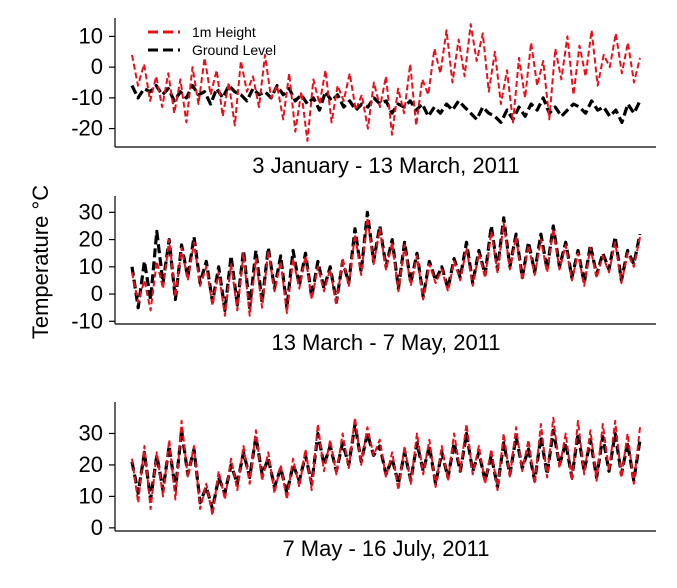 The image size is (677, 588). Describe the element at coordinates (87, 320) in the screenshot. I see `panel-1-ytick-label: -10` at that location.